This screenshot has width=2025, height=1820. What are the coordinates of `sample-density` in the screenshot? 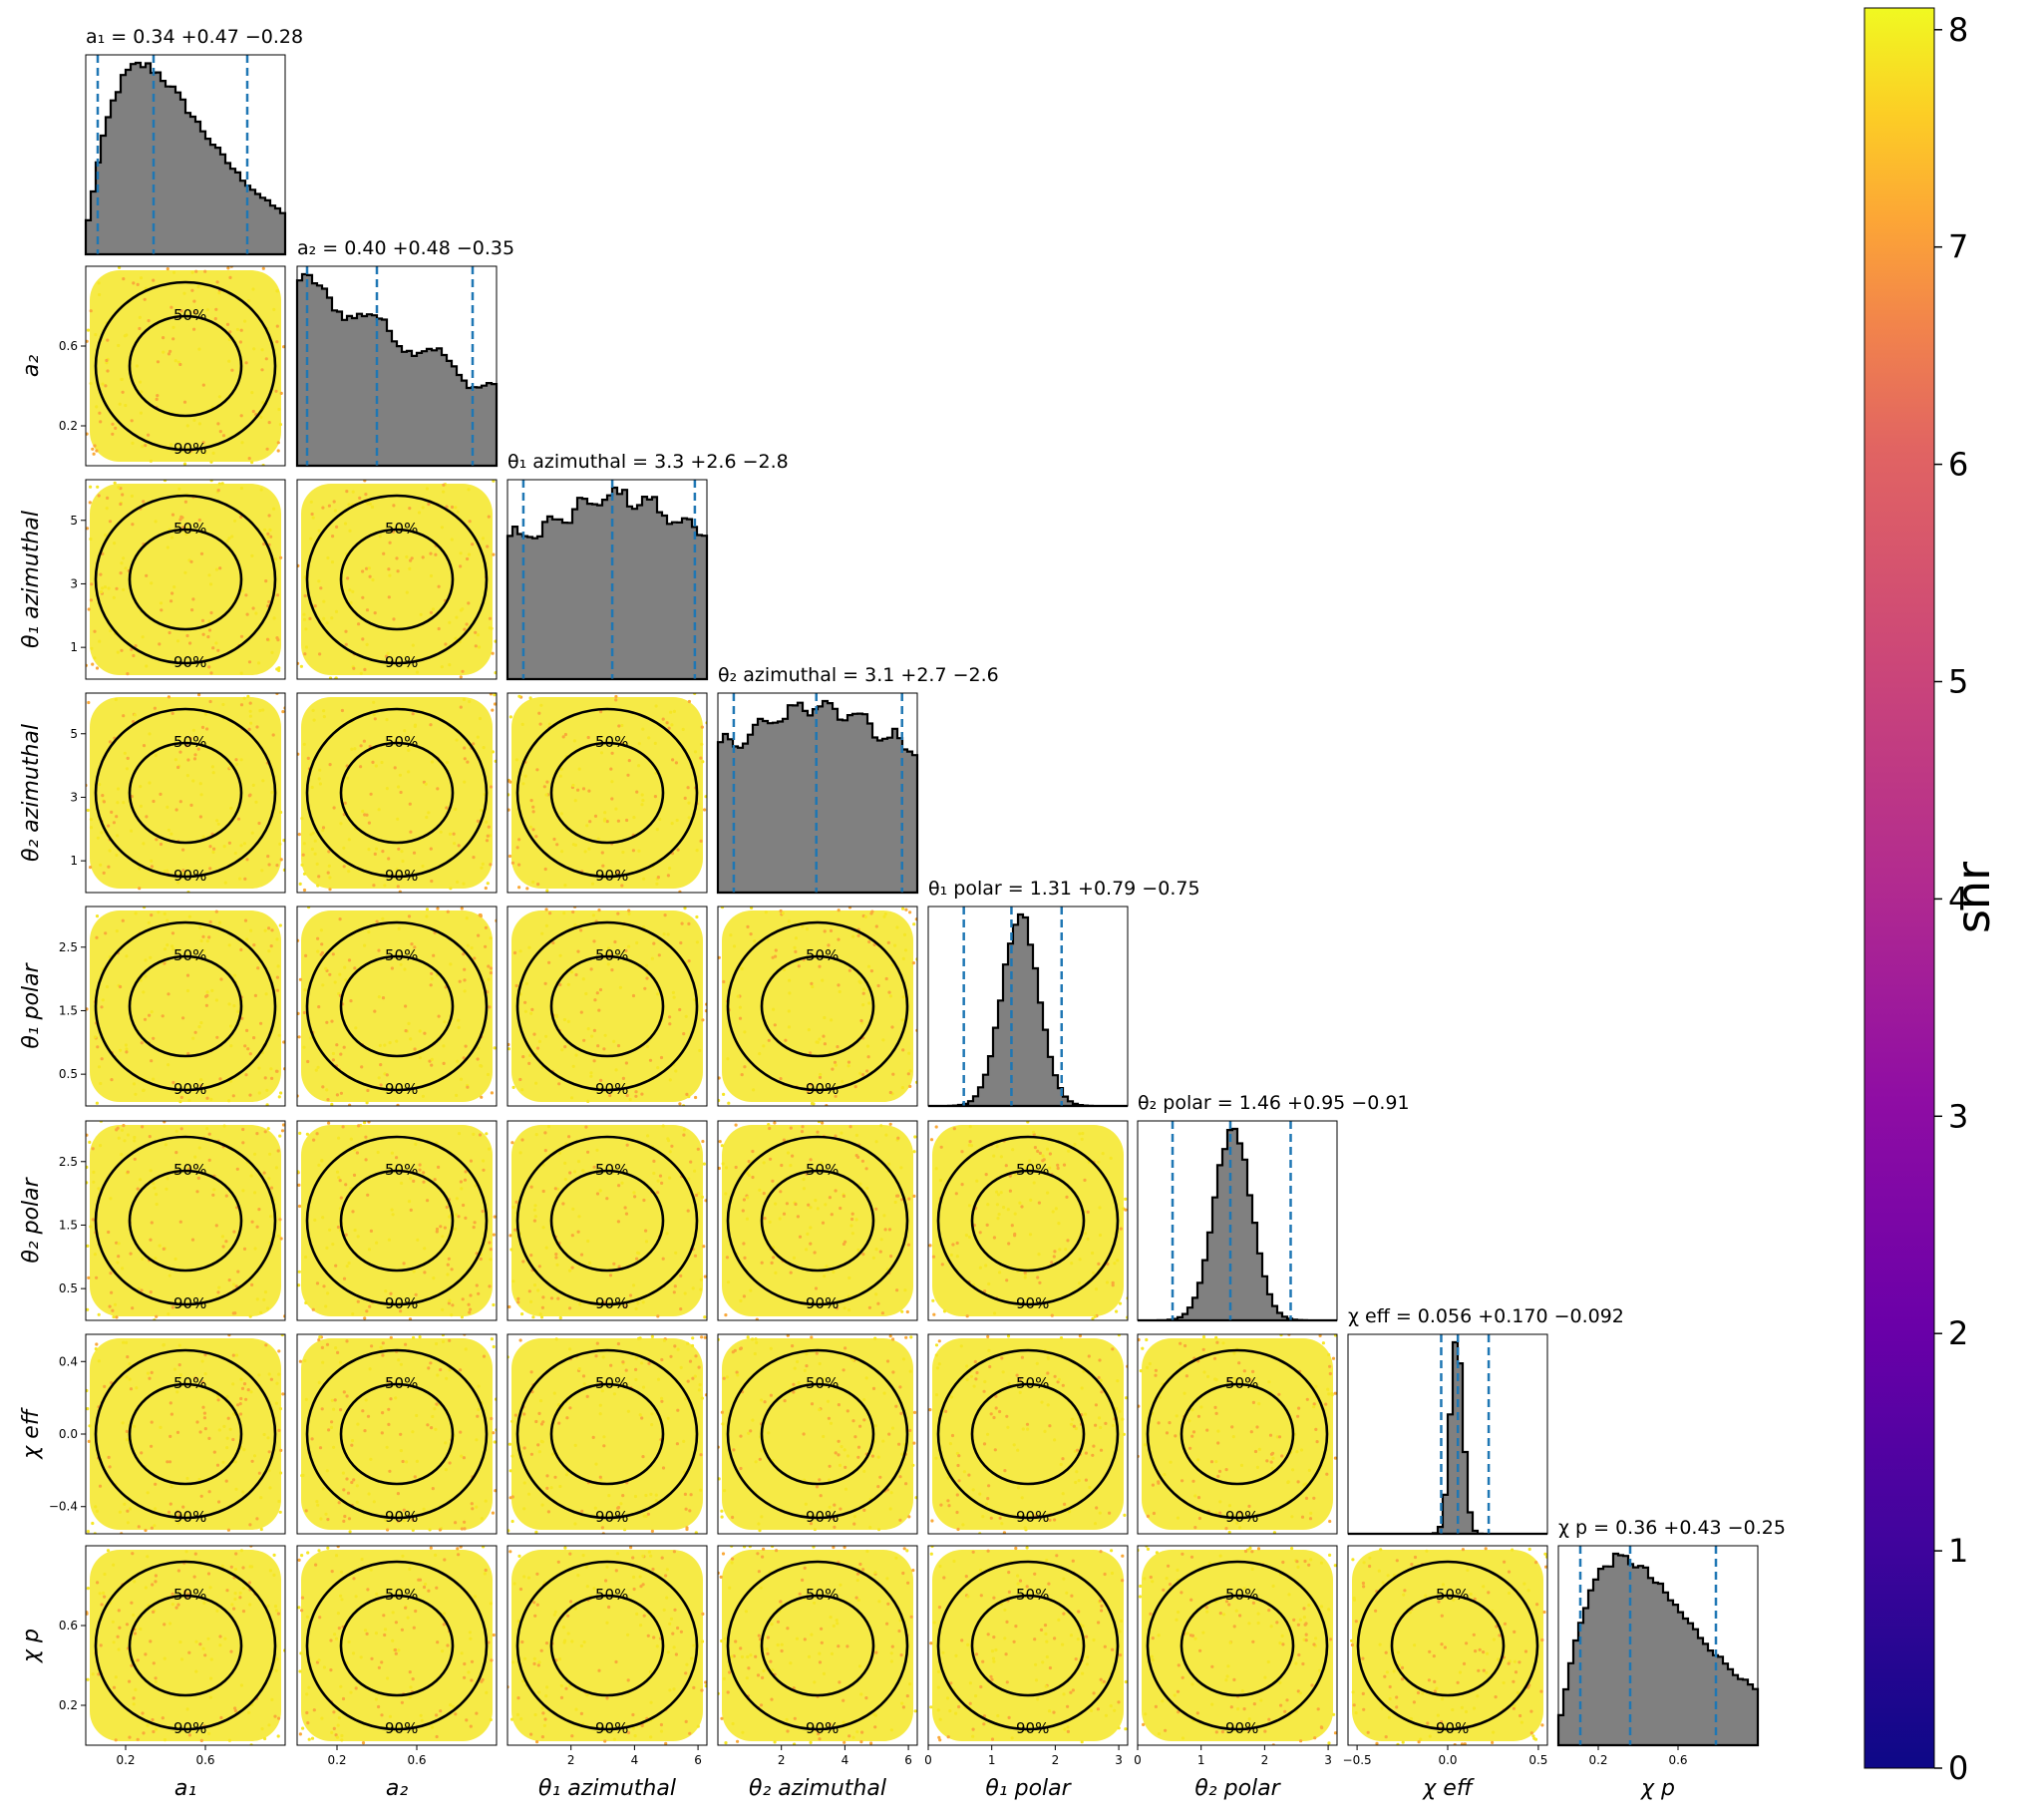 It's located at (1028, 1220).